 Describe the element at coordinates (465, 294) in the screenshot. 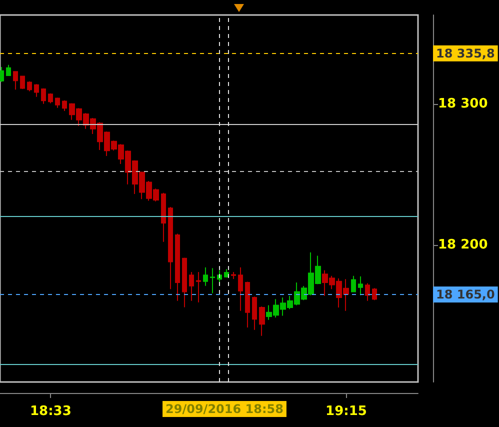

I see `ref-line-label: 18 165,0` at that location.